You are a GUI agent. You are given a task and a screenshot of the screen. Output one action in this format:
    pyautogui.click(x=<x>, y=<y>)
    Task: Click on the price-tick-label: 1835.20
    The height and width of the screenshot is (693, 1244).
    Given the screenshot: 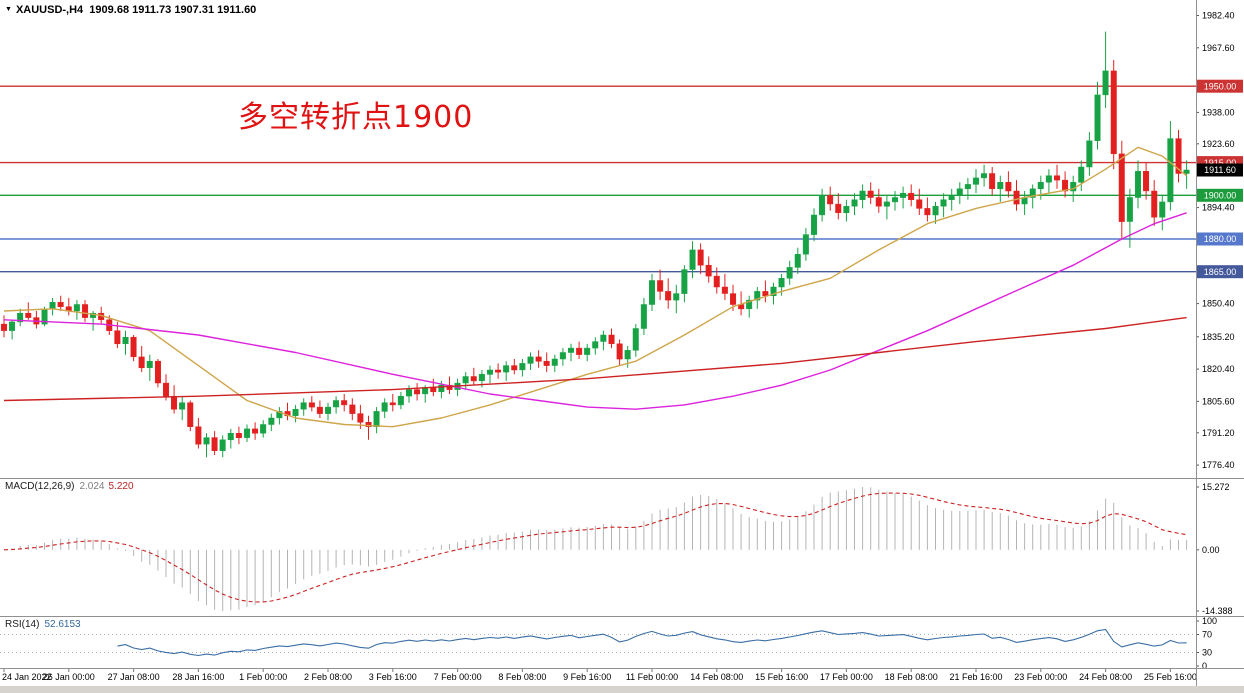 What is the action you would take?
    pyautogui.click(x=1218, y=337)
    